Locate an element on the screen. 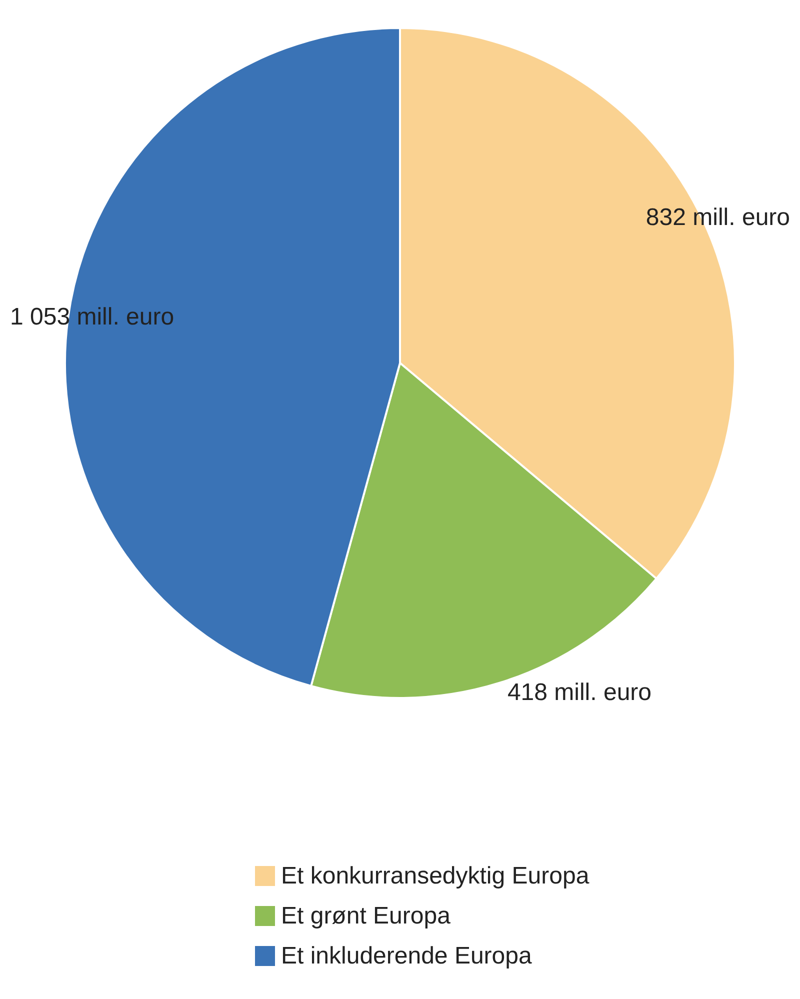  legend-label: Et konkurransedyktig Europa is located at coordinates (435, 876).